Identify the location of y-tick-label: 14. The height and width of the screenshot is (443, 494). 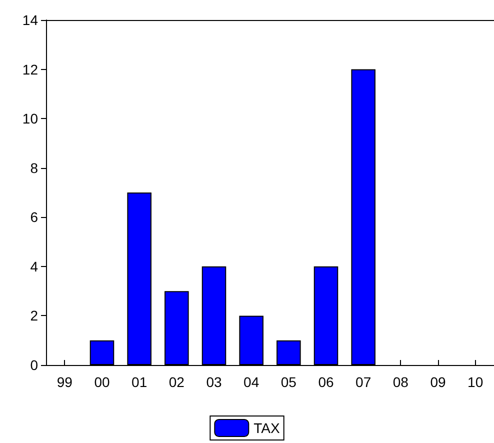
(30, 20).